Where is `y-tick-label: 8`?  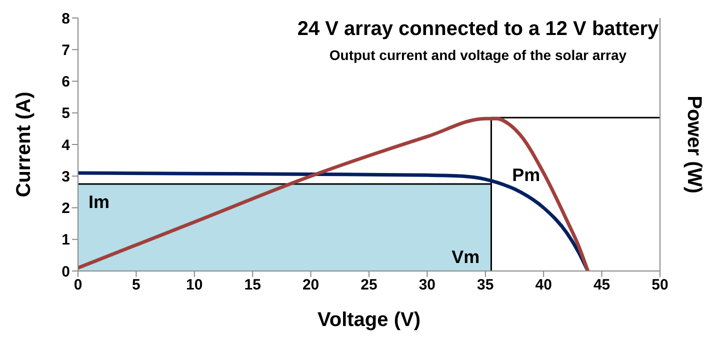 y-tick-label: 8 is located at coordinates (66, 19).